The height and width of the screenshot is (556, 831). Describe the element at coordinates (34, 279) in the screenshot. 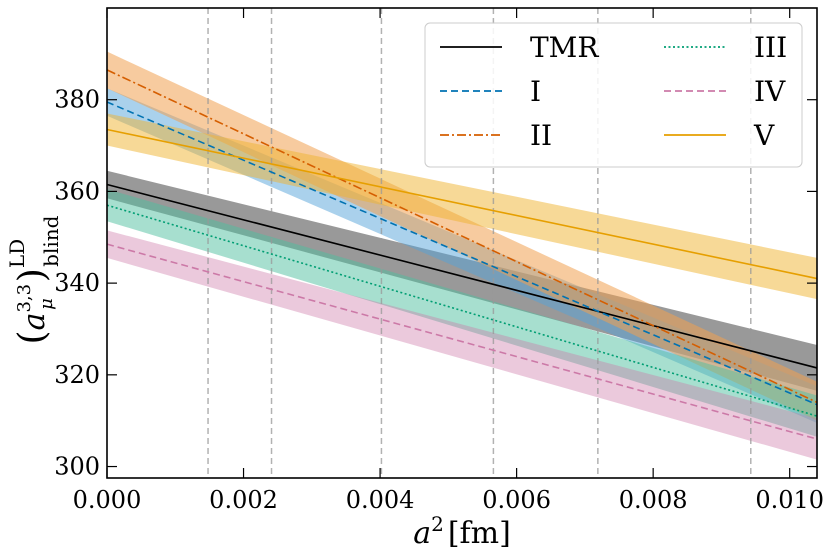

I see `y-axis-label: (a3,3μ)LD blind` at that location.